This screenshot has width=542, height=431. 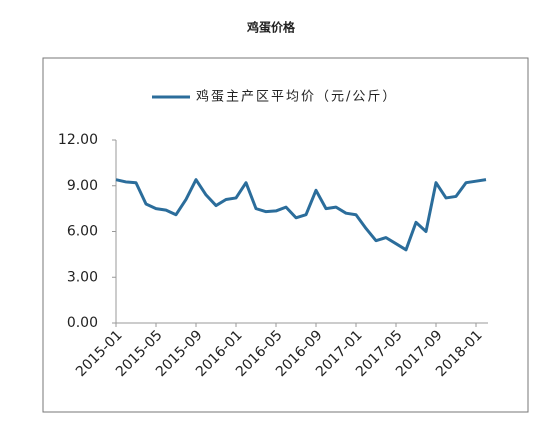 What do you see at coordinates (301, 215) in the screenshot?
I see `series-line` at bounding box center [301, 215].